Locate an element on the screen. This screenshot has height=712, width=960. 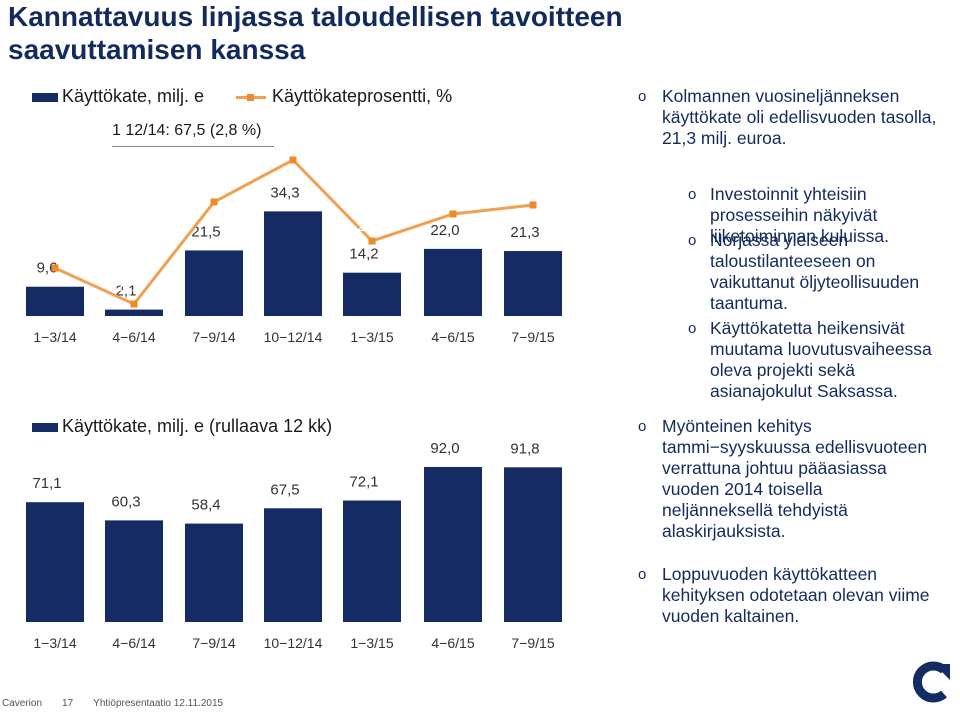
bottom-bar-label: 92,0 is located at coordinates (444, 448).